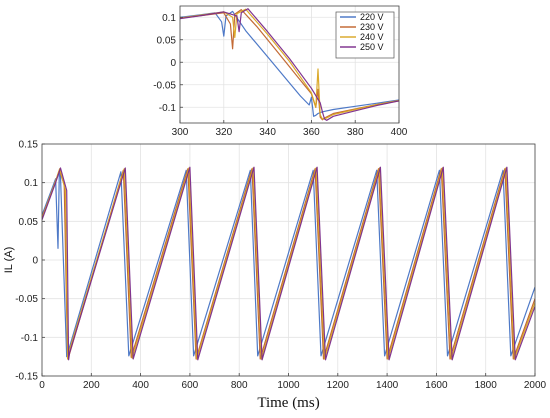 Image resolution: width=550 pixels, height=418 pixels. What do you see at coordinates (372, 17) in the screenshot?
I see `legend-label-1: 220 V` at bounding box center [372, 17].